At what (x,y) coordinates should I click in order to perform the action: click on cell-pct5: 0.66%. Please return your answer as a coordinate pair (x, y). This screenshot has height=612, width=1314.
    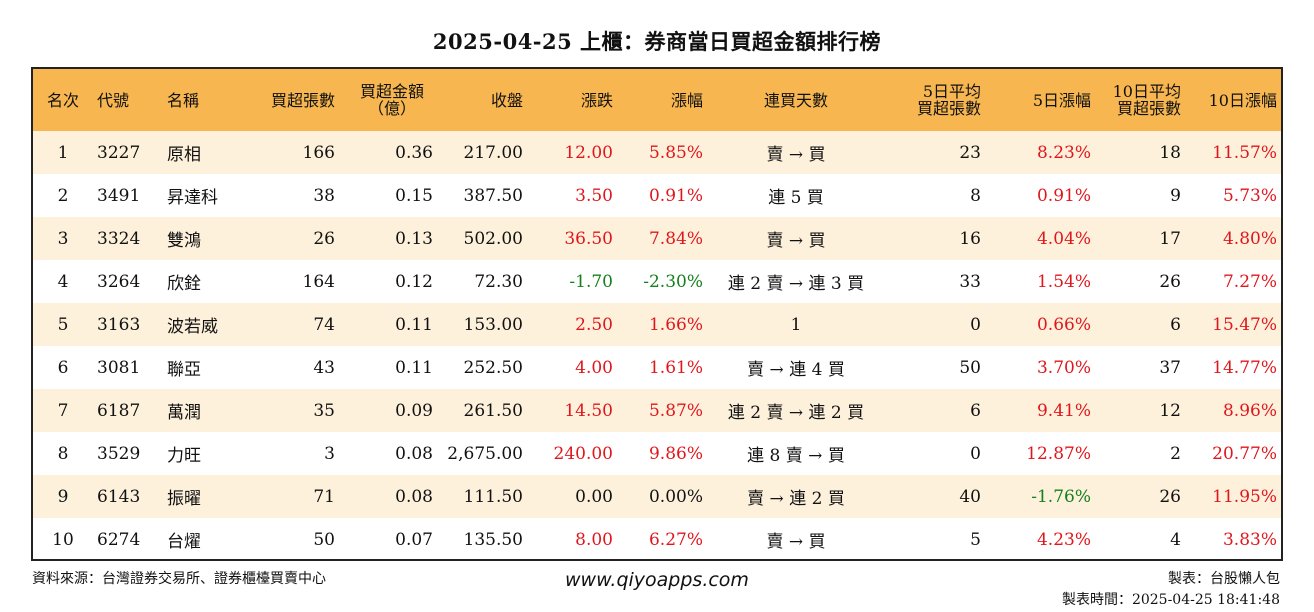
    Looking at the image, I should click on (1063, 324).